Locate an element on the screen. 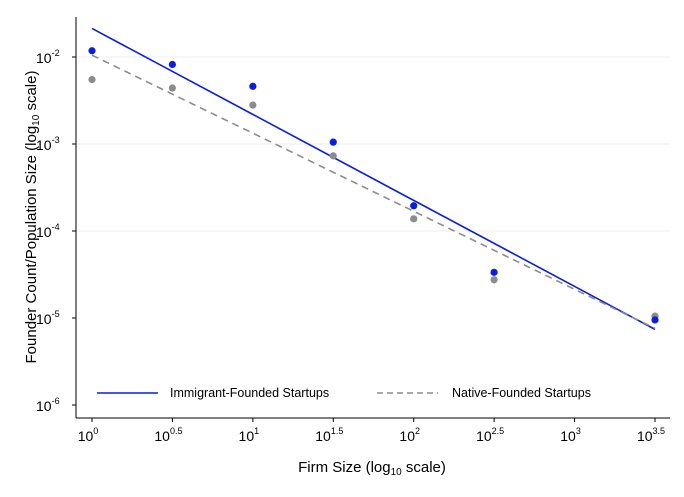  x-tick-label: 10¹ is located at coordinates (249, 435).